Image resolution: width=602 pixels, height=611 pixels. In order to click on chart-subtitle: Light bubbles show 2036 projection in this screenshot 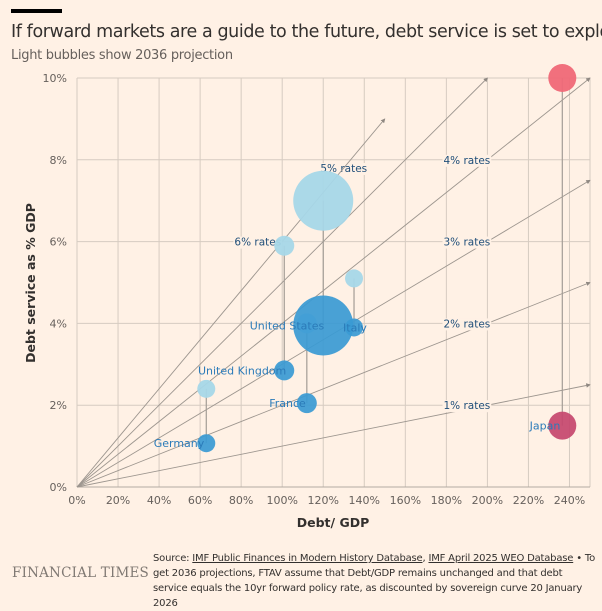, I will do `click(122, 55)`.